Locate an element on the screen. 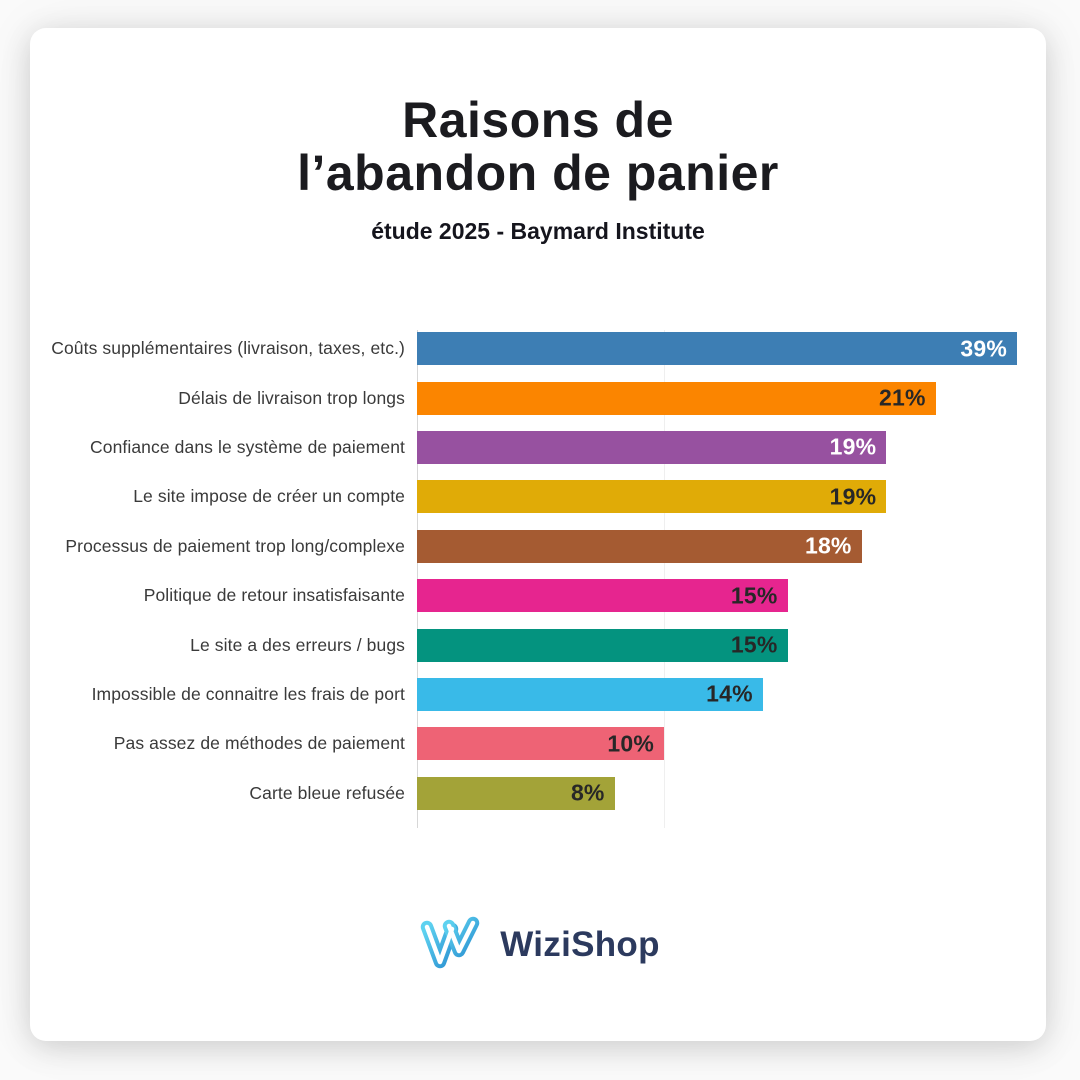 The height and width of the screenshot is (1080, 1080). bar: 8% is located at coordinates (516, 793).